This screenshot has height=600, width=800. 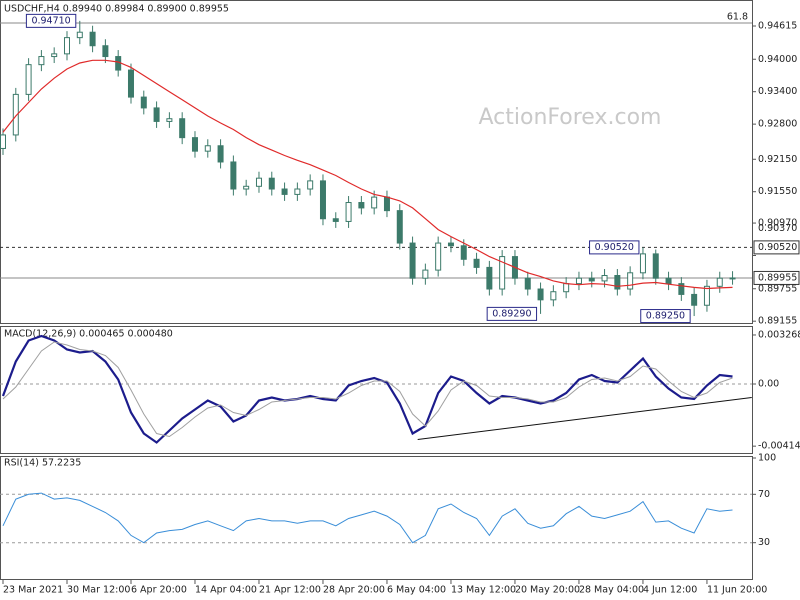 I want to click on x-tick-label: 6 Apr 20:00, so click(x=159, y=590).